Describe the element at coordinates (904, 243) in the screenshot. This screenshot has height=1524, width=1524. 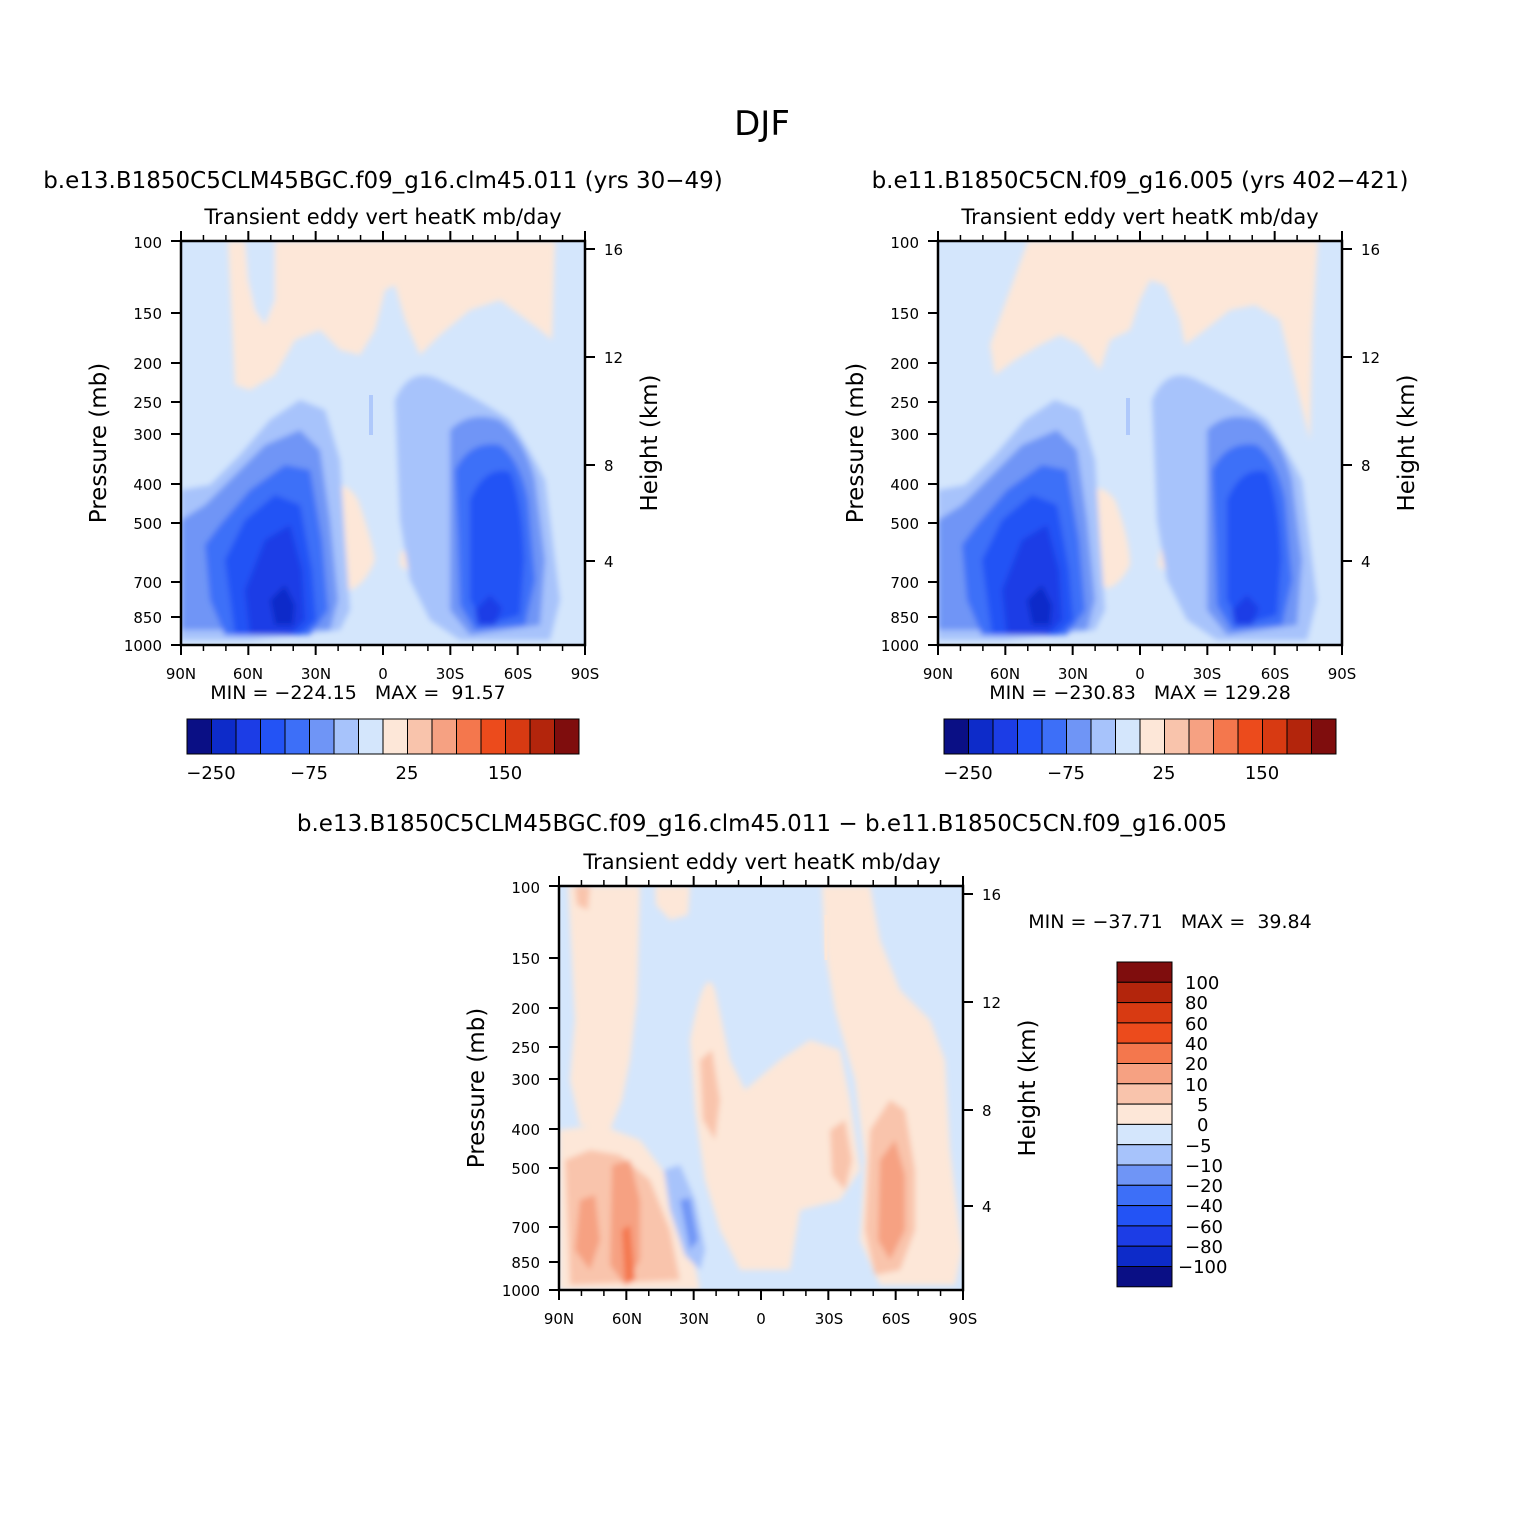
I see `panel-2-y-tick-label: 100` at that location.